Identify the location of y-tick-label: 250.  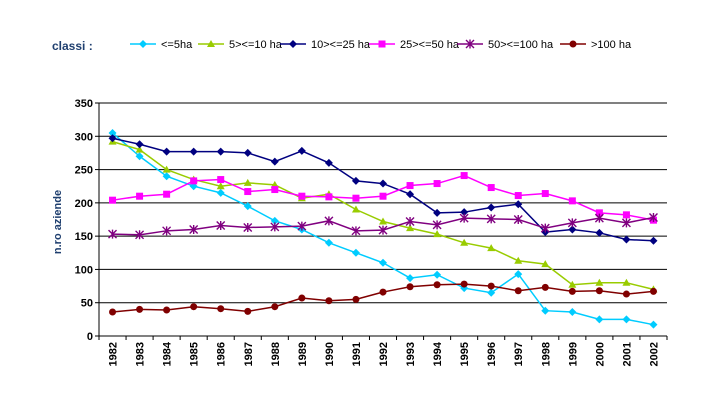
(84, 171).